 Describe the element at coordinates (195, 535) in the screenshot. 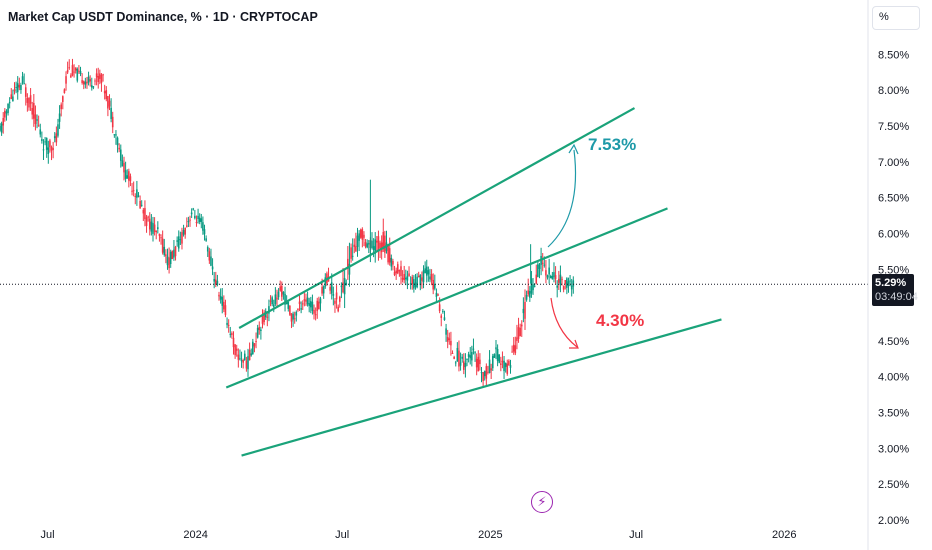

I see `x-tick-label: 2024` at that location.